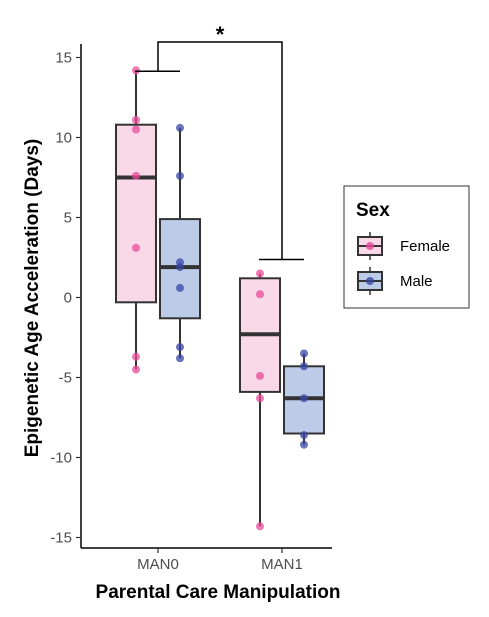 The image size is (489, 617). What do you see at coordinates (61, 538) in the screenshot?
I see `y-tick-label: -15` at bounding box center [61, 538].